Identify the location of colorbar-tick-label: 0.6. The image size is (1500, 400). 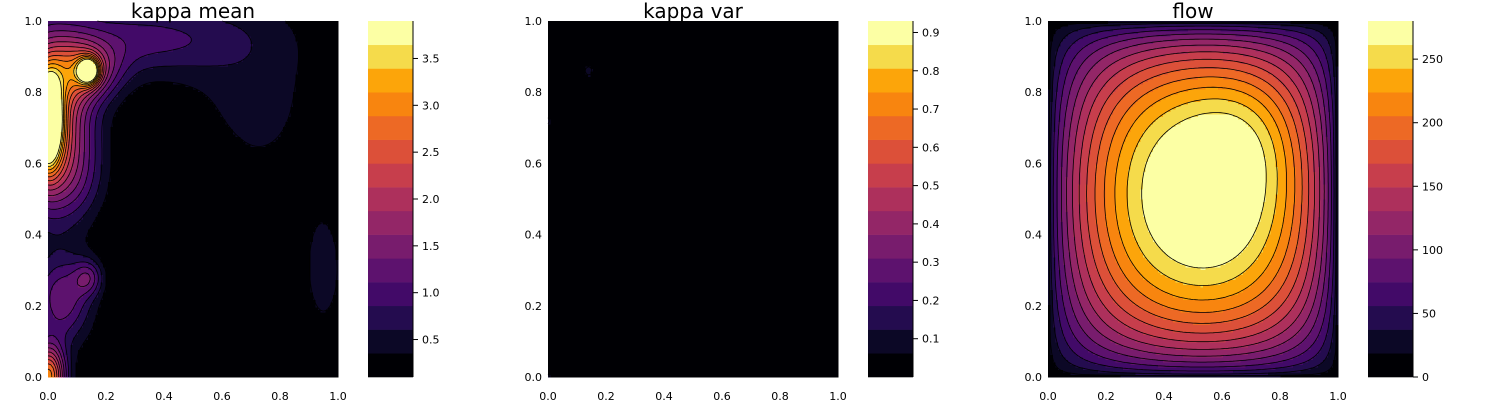
(931, 147).